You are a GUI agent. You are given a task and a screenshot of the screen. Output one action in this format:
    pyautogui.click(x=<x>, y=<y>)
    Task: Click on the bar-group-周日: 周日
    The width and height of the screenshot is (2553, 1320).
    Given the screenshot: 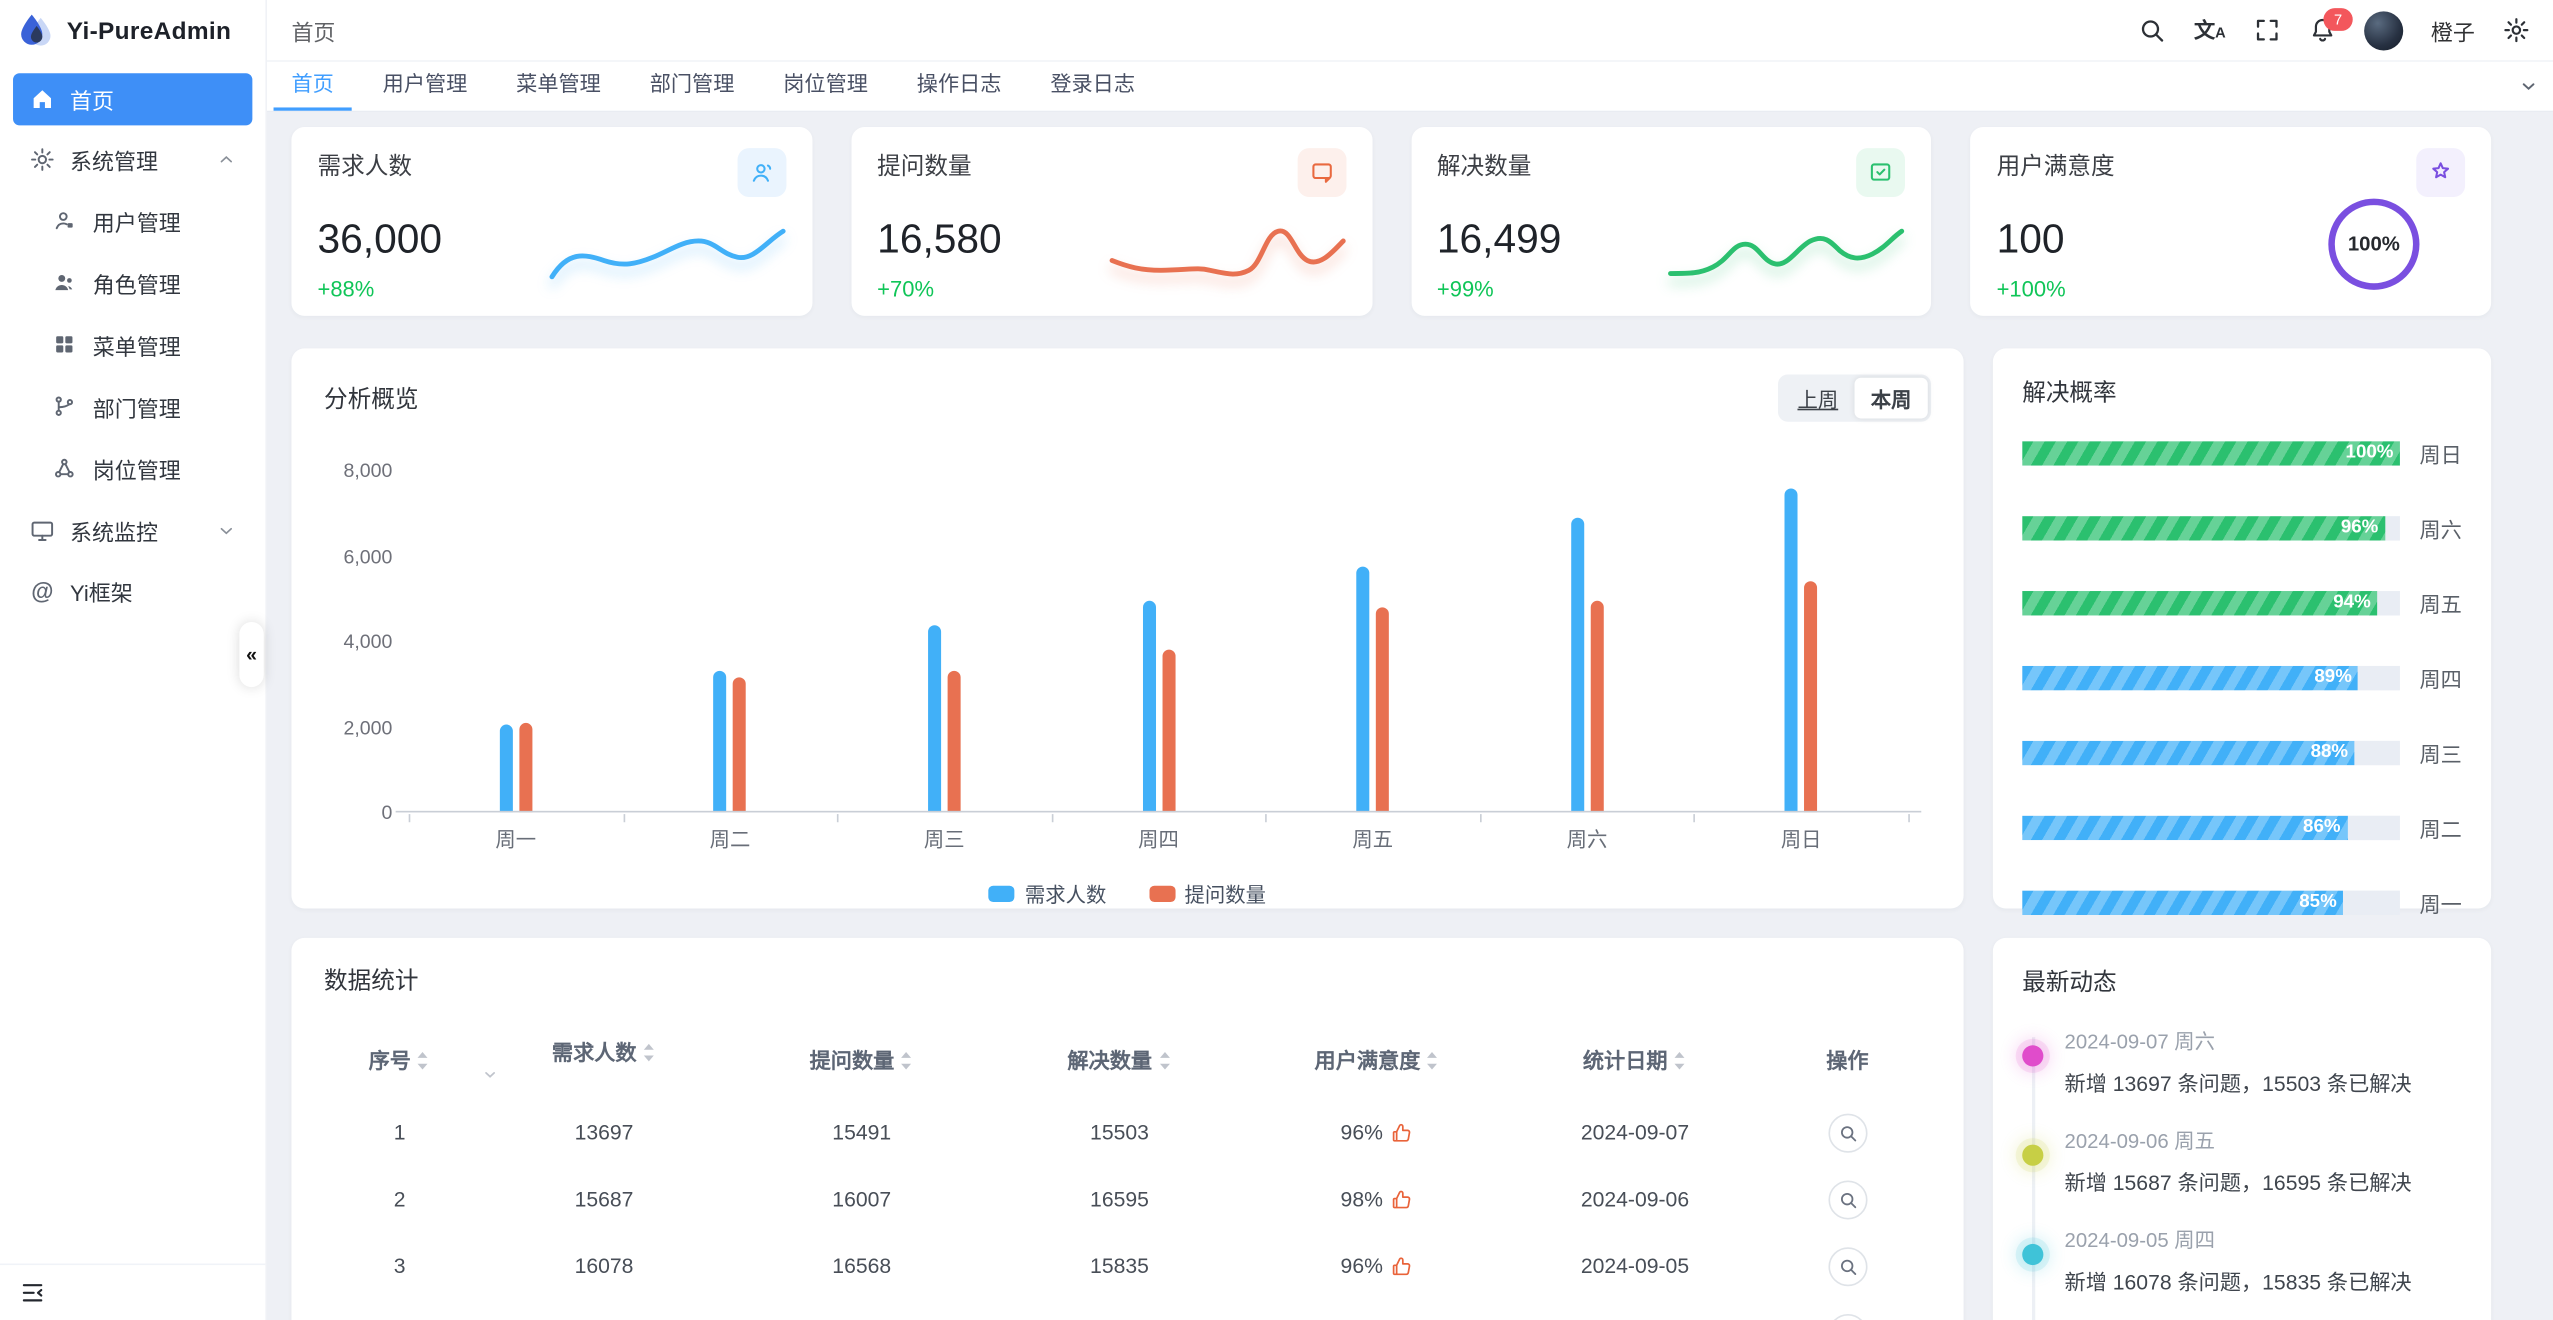 What is the action you would take?
    pyautogui.click(x=1801, y=661)
    